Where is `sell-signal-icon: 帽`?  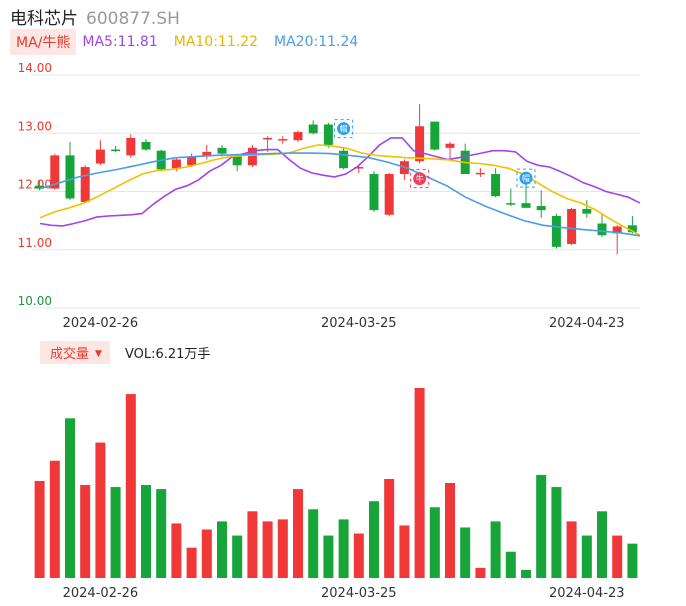 sell-signal-icon: 帽 is located at coordinates (344, 129).